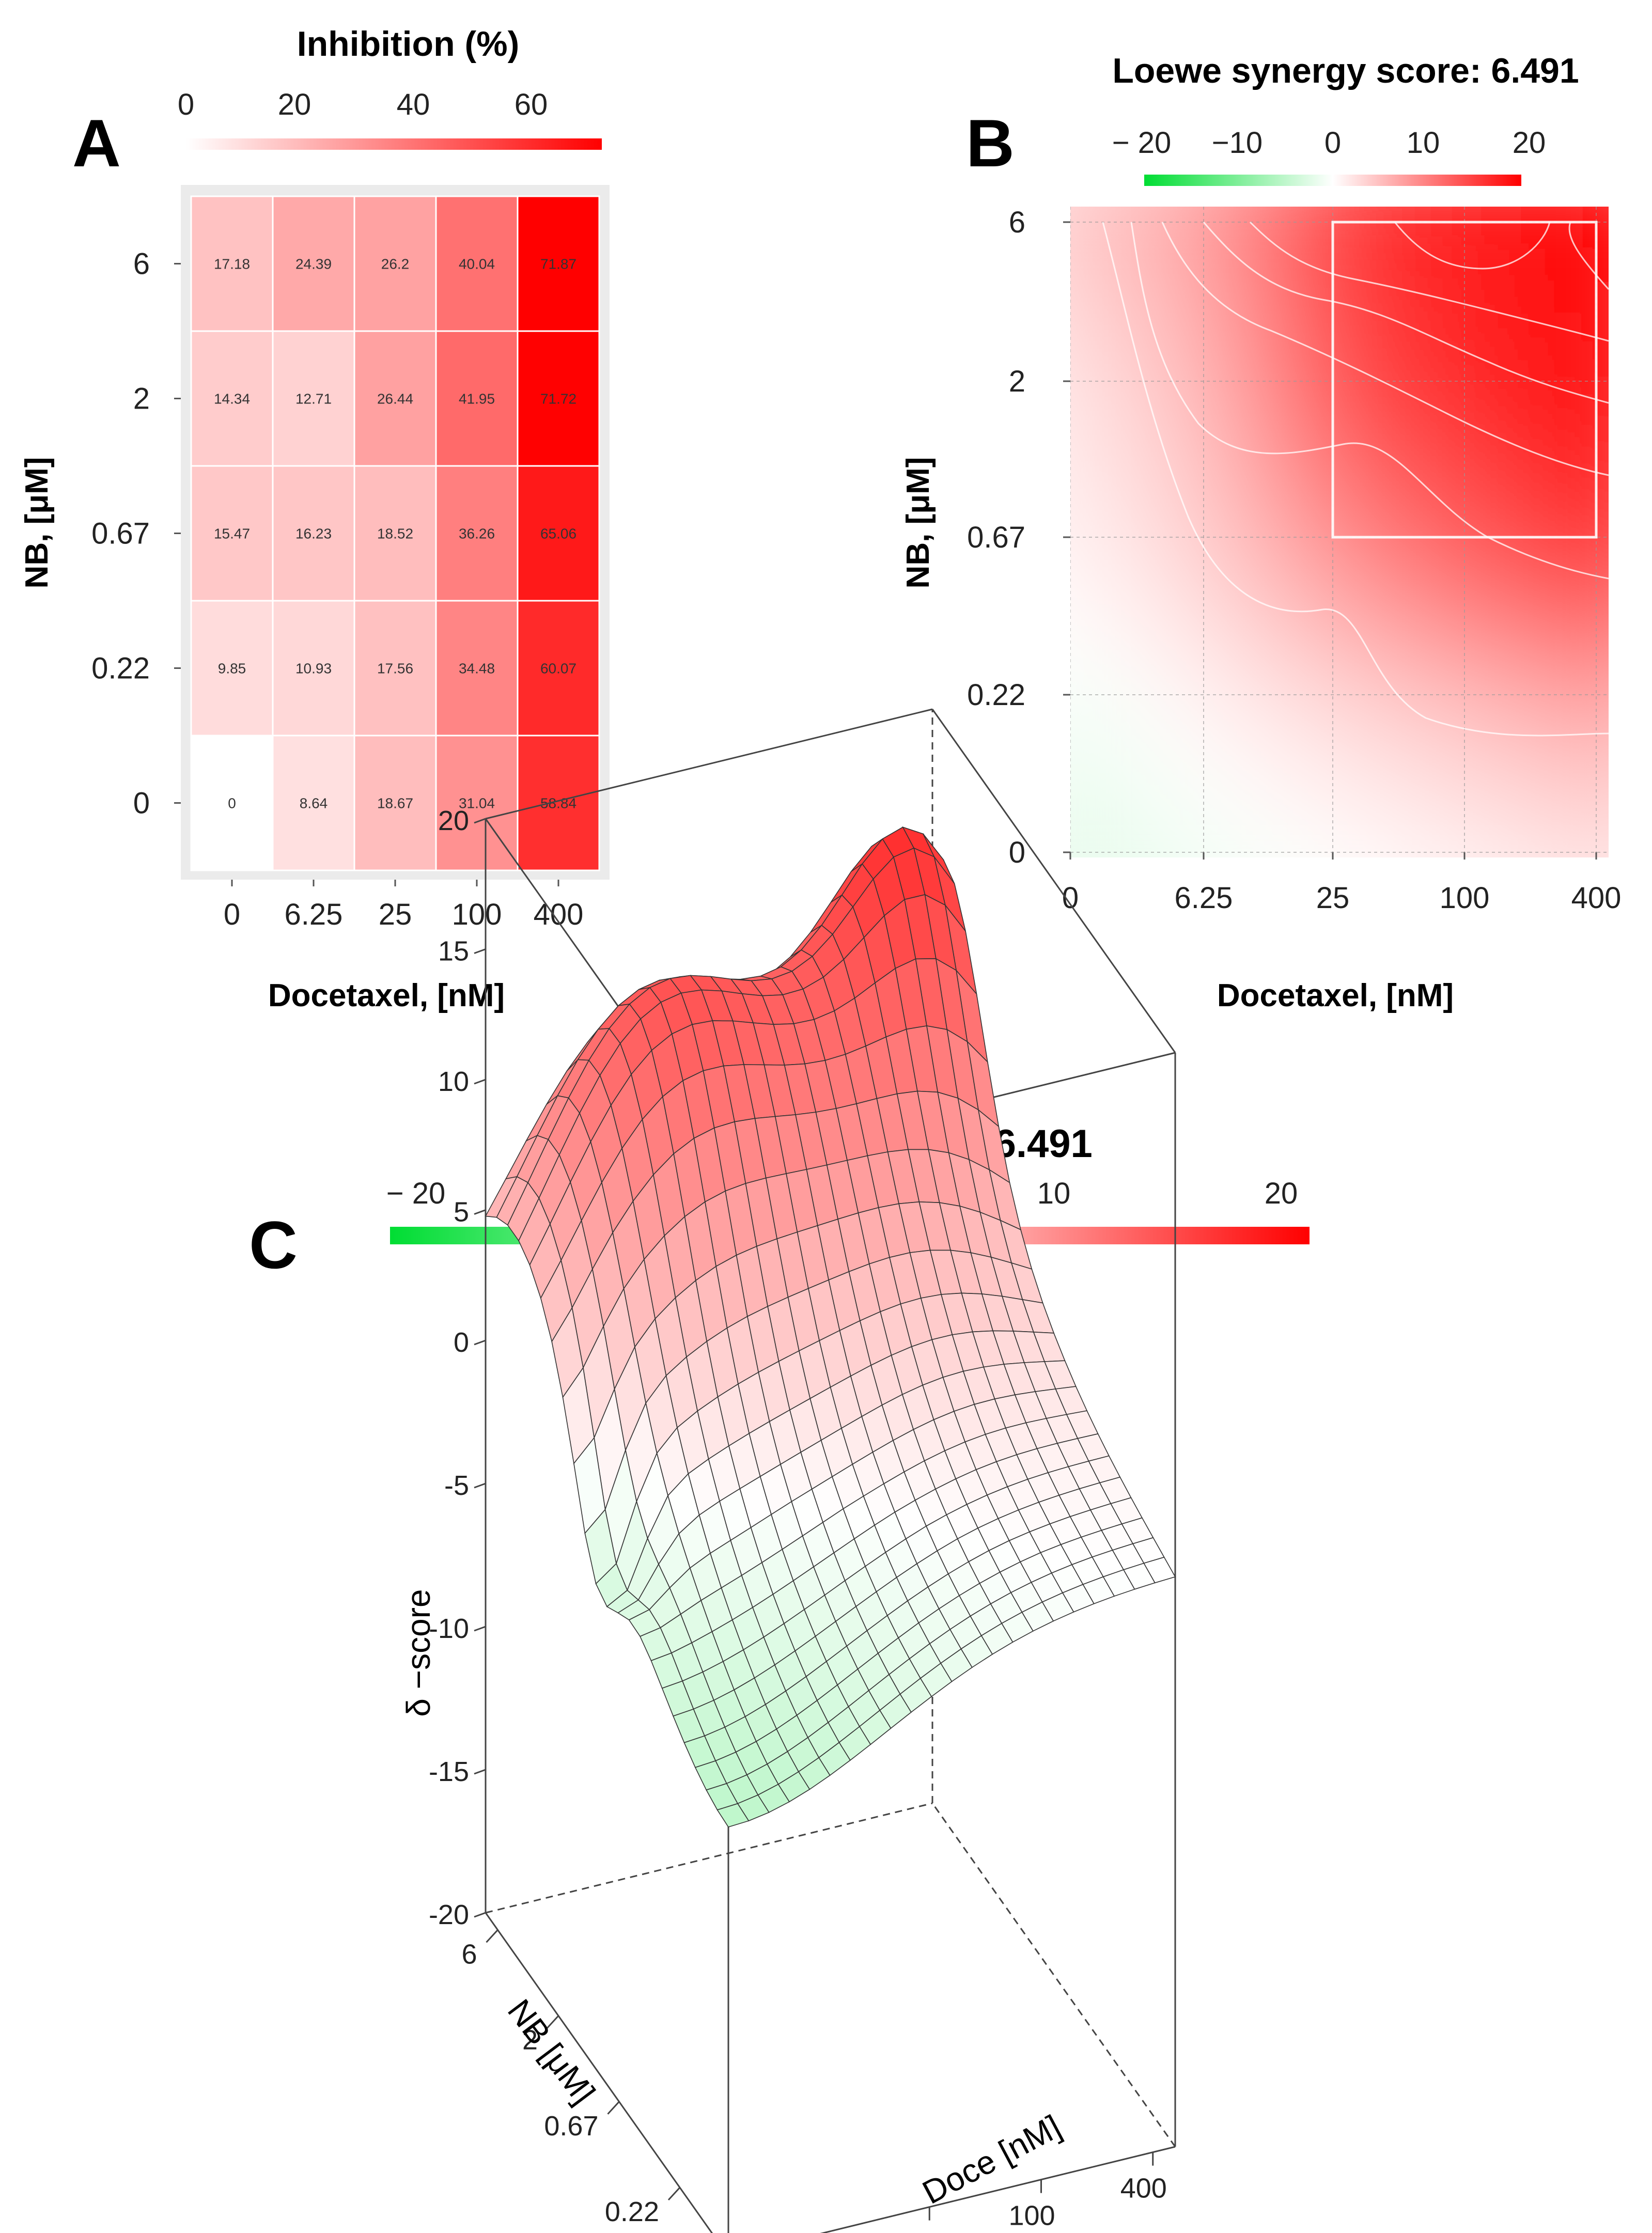 The image size is (1652, 2233). Describe the element at coordinates (408, 44) in the screenshot. I see `heatmap-a-legend-title: Inhibition (%)` at that location.